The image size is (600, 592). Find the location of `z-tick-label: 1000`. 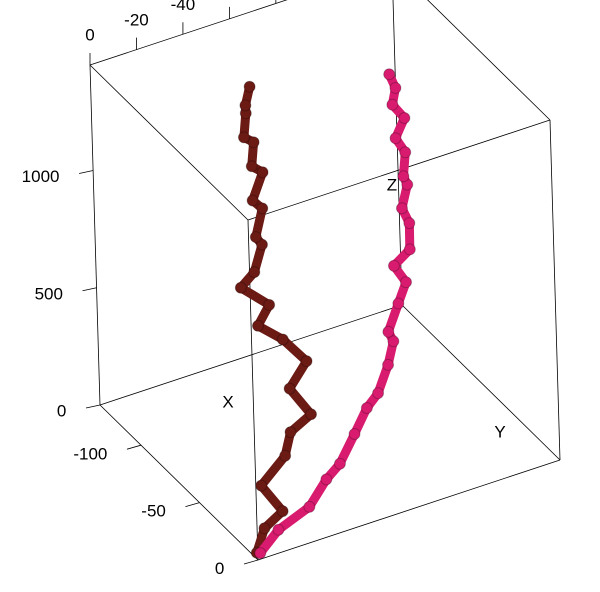

z-tick-label: 1000 is located at coordinates (41, 176).